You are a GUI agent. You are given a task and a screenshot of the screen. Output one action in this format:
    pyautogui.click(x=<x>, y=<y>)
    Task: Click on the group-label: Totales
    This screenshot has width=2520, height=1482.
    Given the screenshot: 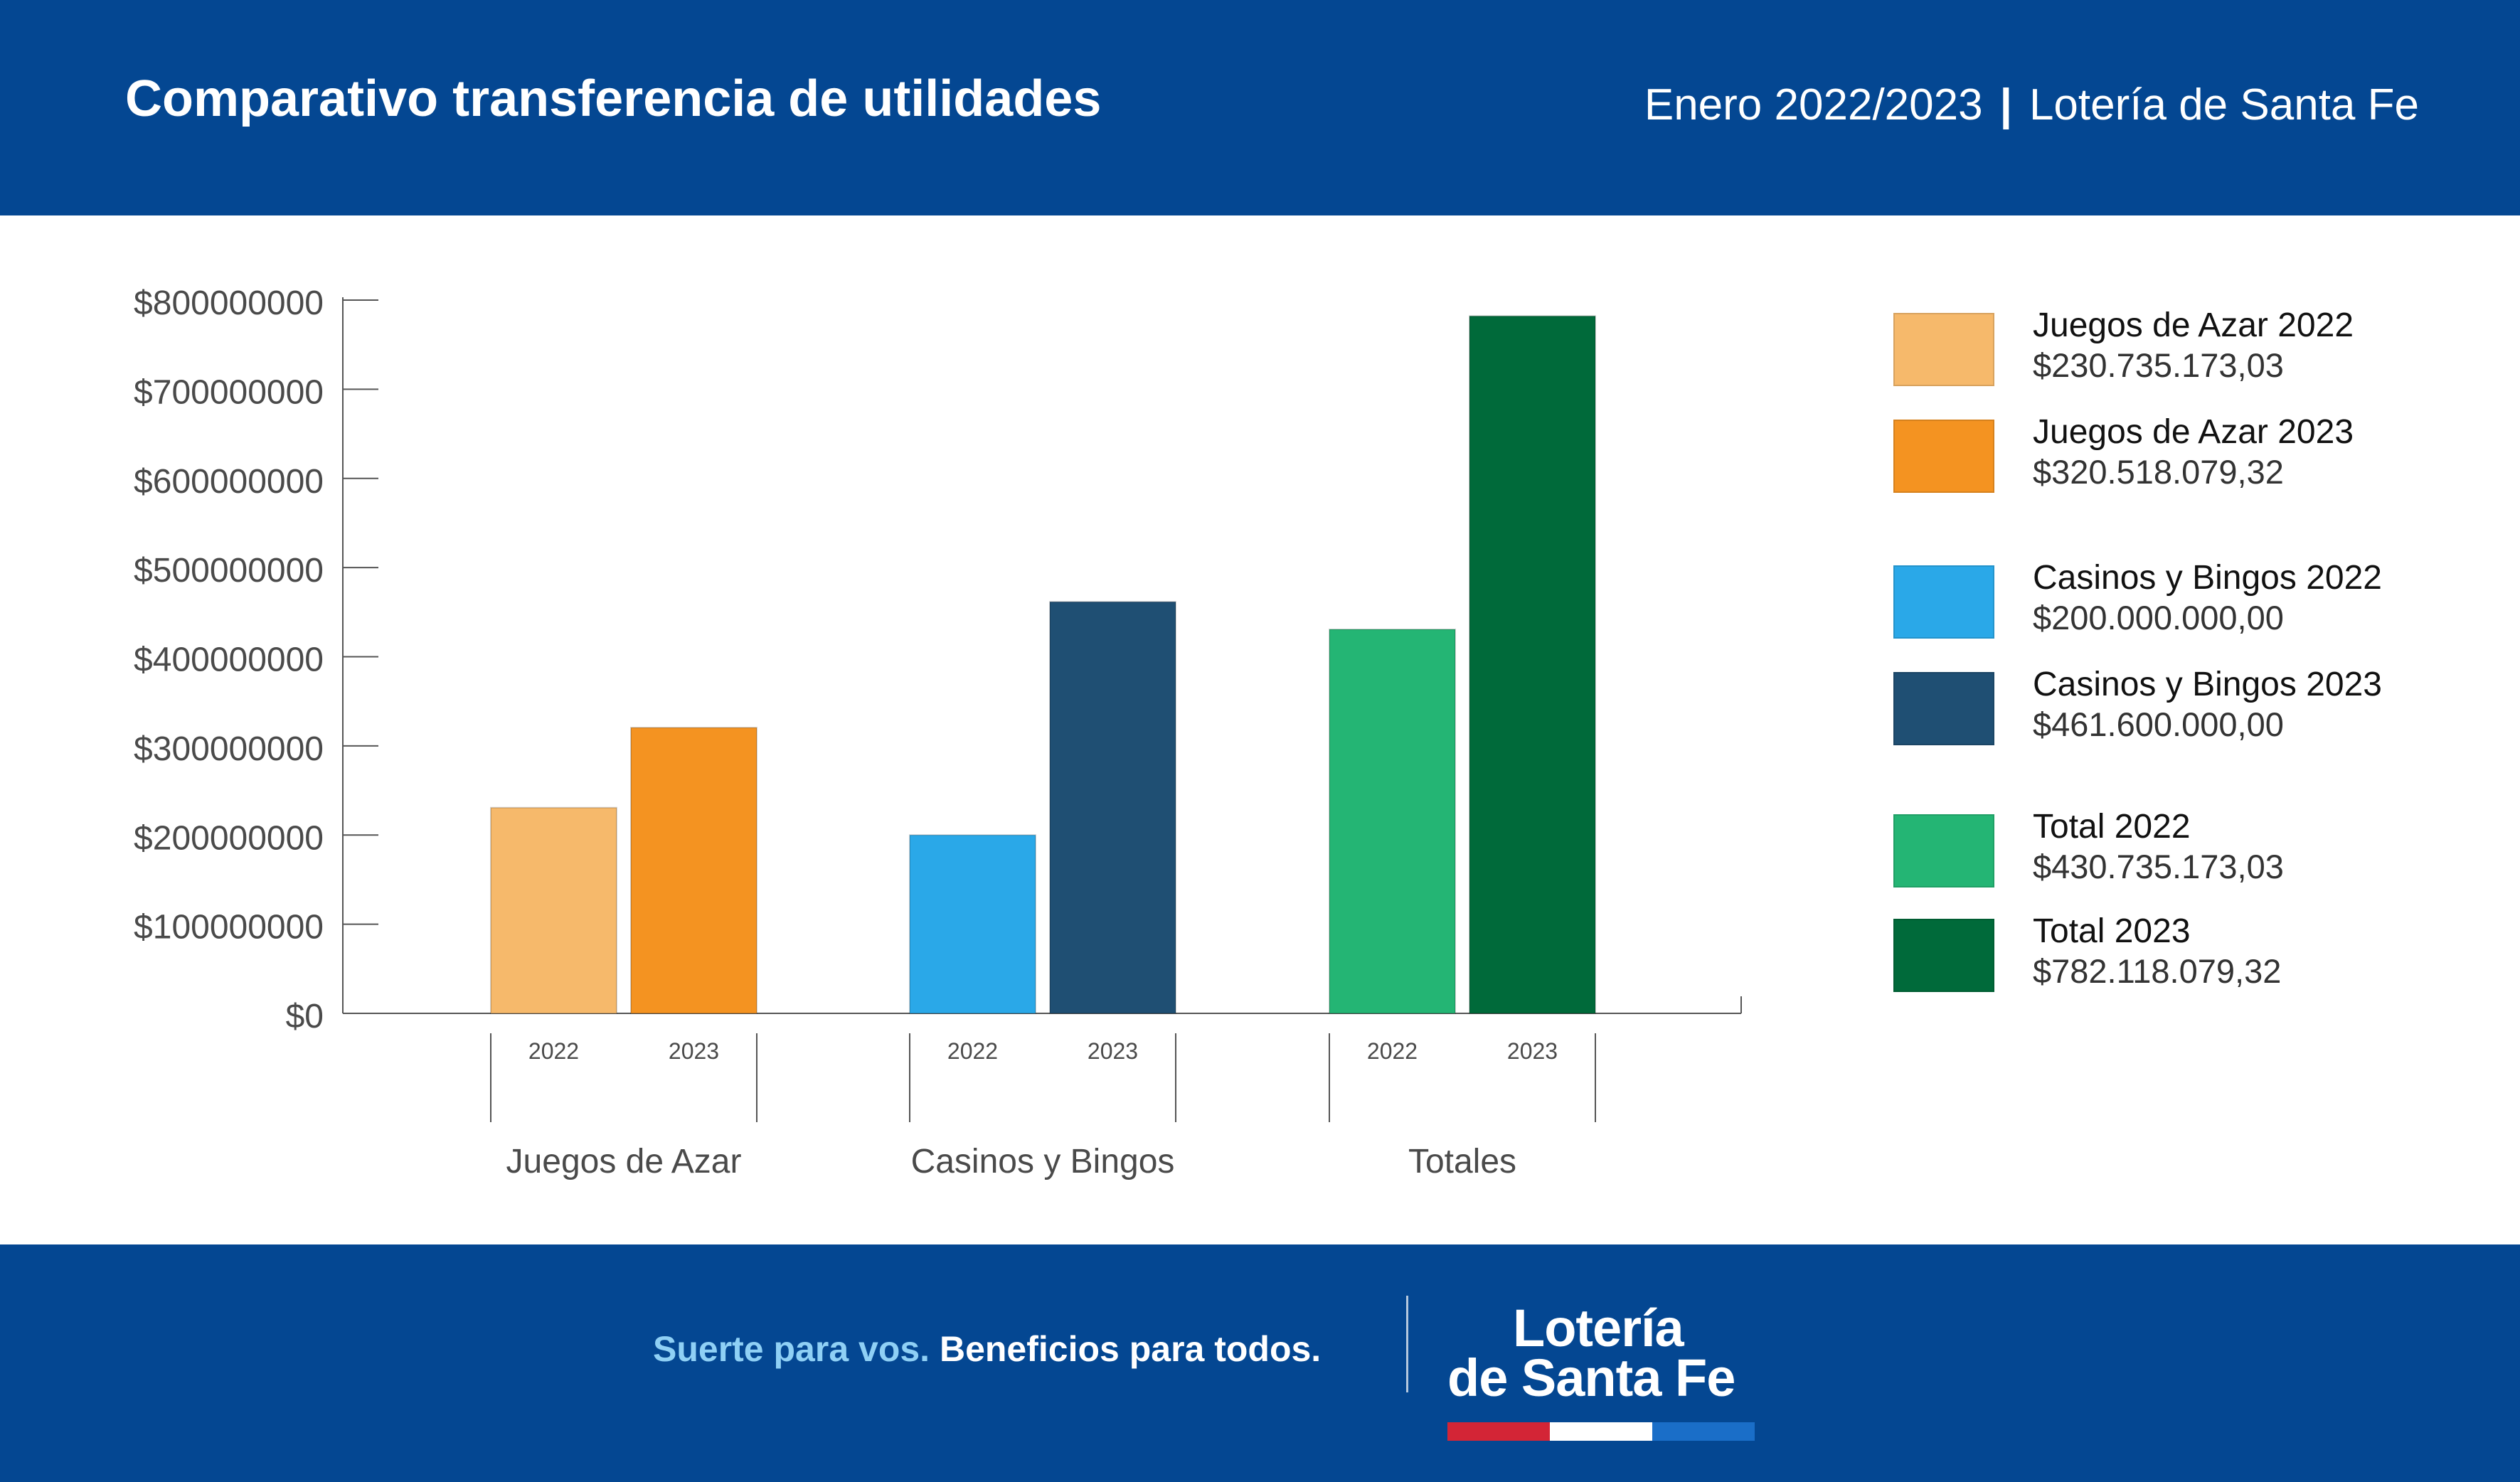 What is the action you would take?
    pyautogui.click(x=1462, y=1161)
    